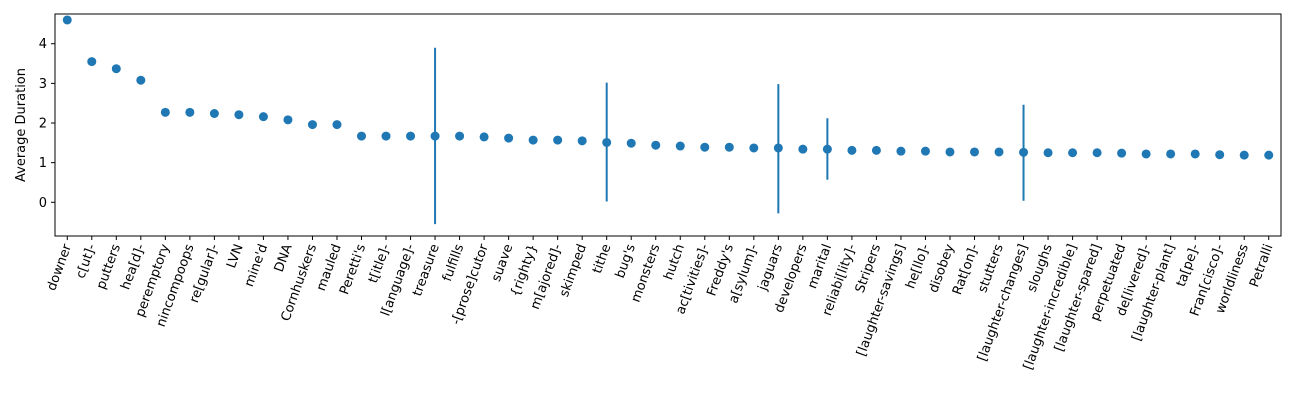 Image resolution: width=1300 pixels, height=400 pixels. Describe the element at coordinates (256, 265) in the screenshot. I see `x-tick-label: mine'd` at that location.